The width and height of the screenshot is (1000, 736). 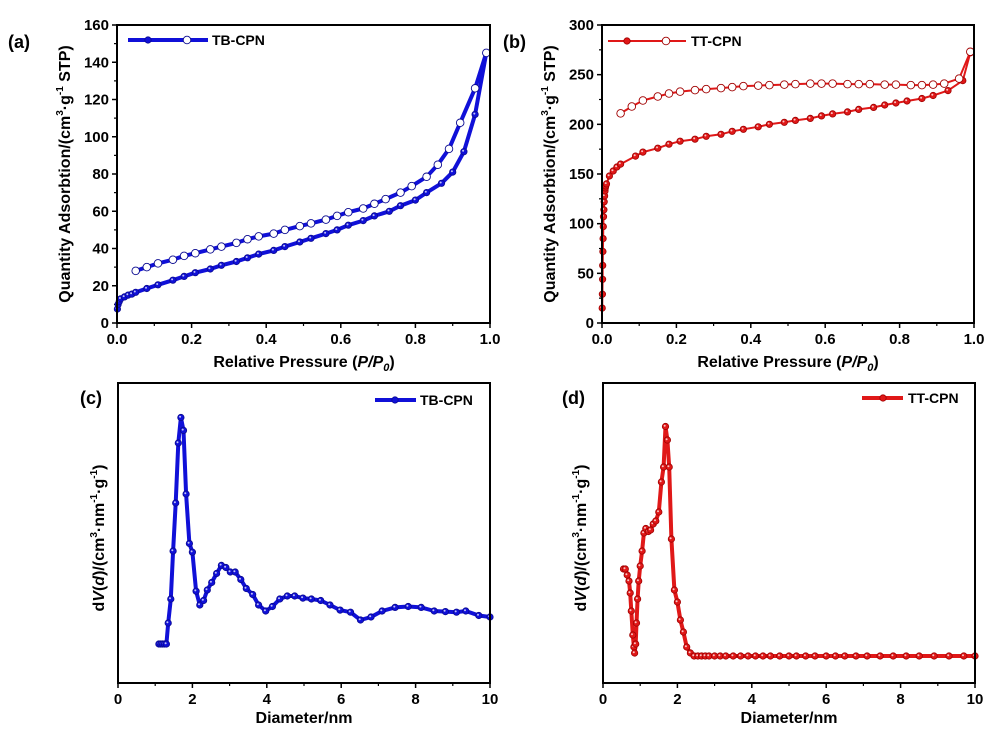 I want to click on plot-area-a, so click(x=302, y=180).